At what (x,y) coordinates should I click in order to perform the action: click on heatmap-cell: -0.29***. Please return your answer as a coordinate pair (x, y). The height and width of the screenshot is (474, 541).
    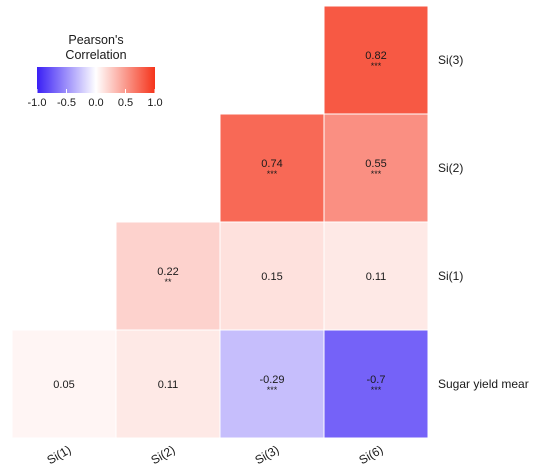
    Looking at the image, I should click on (272, 384).